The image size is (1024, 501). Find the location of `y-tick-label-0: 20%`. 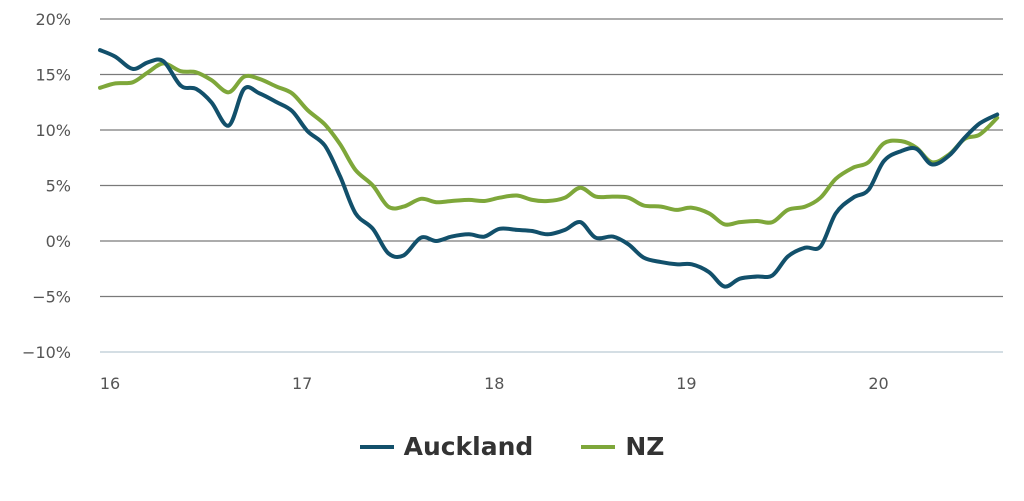

y-tick-label-0: 20% is located at coordinates (53, 19).